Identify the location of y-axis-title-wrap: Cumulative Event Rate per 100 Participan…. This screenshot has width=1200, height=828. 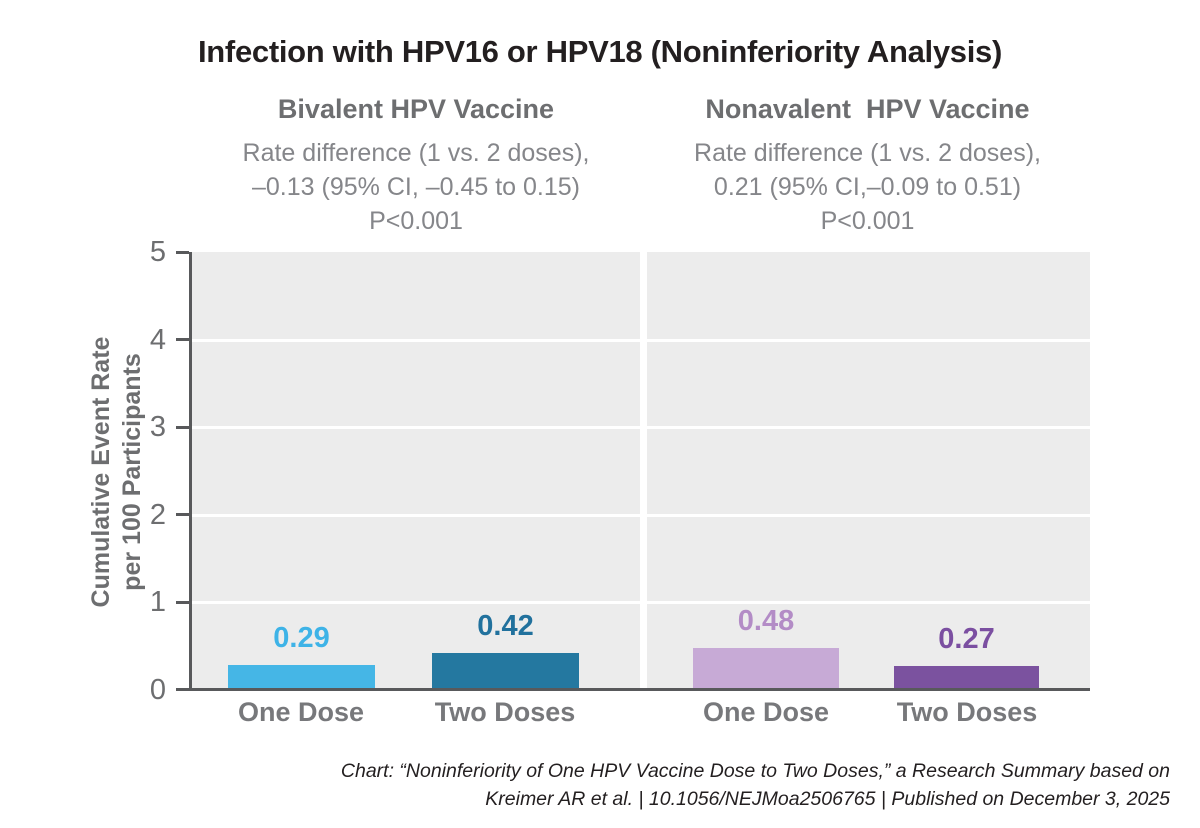
(117, 471).